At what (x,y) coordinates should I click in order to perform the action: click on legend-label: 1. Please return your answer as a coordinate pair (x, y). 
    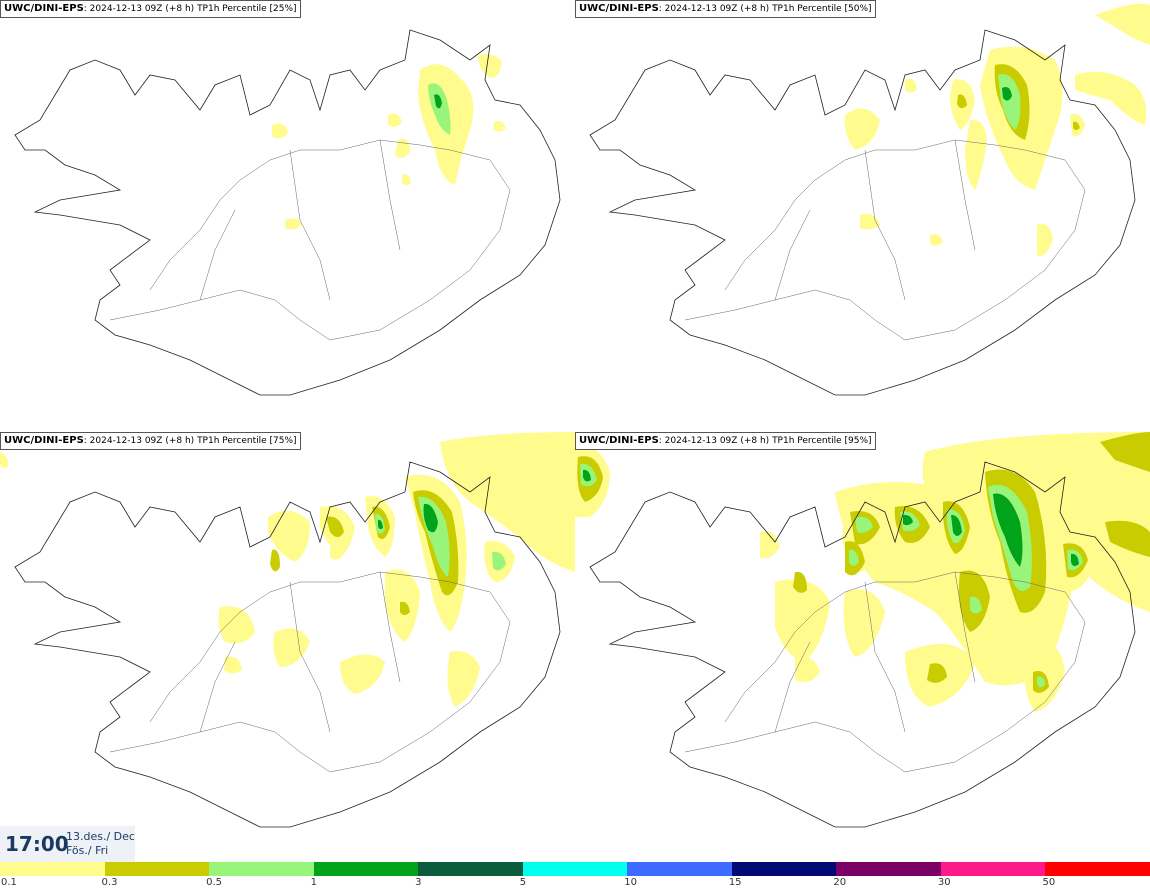
    Looking at the image, I should click on (313, 882).